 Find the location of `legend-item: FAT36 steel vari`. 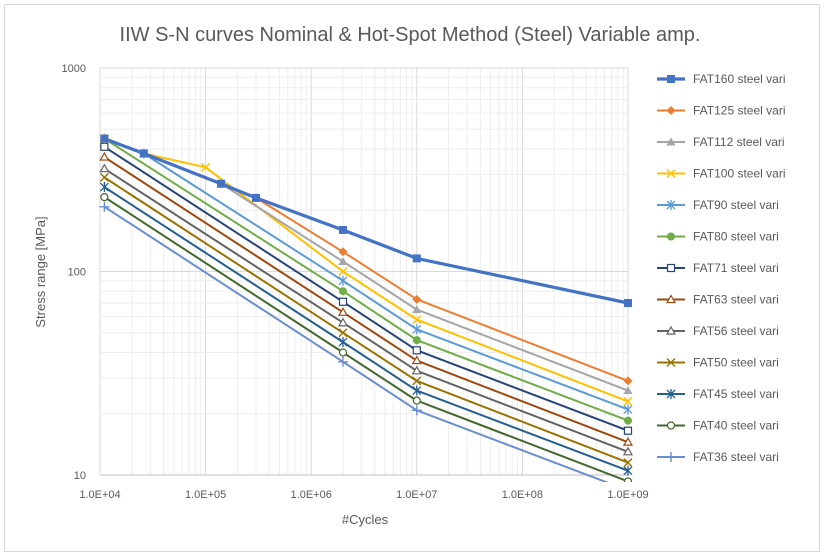

legend-item: FAT36 steel vari is located at coordinates (718, 457).